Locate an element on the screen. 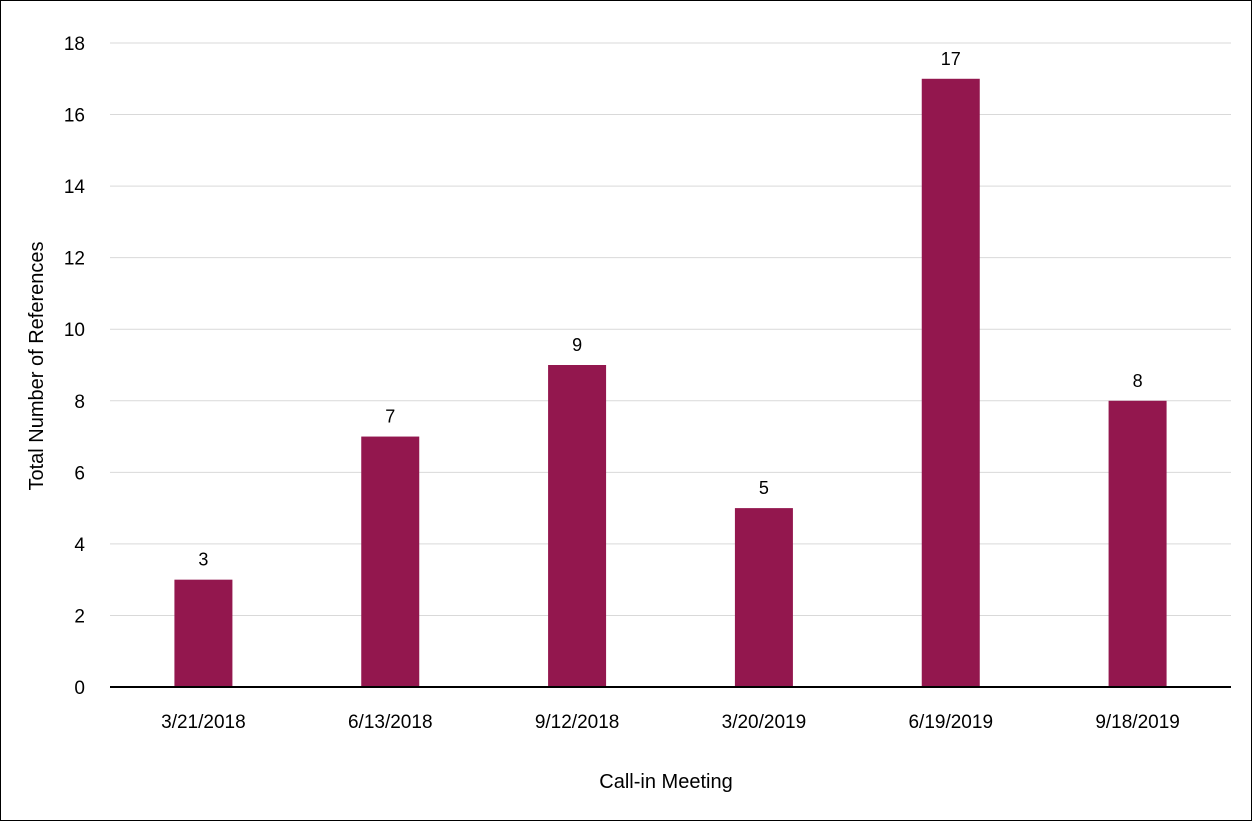  data-label: 17 is located at coordinates (951, 59).